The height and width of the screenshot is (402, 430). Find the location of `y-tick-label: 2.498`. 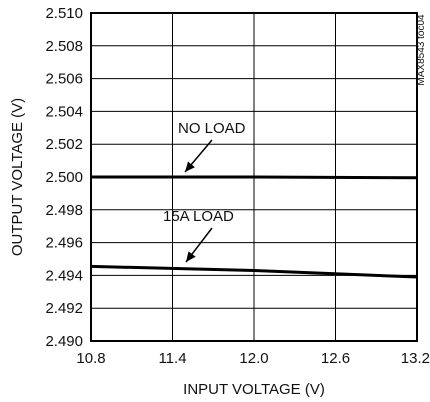

y-tick-label: 2.498 is located at coordinates (64, 210).